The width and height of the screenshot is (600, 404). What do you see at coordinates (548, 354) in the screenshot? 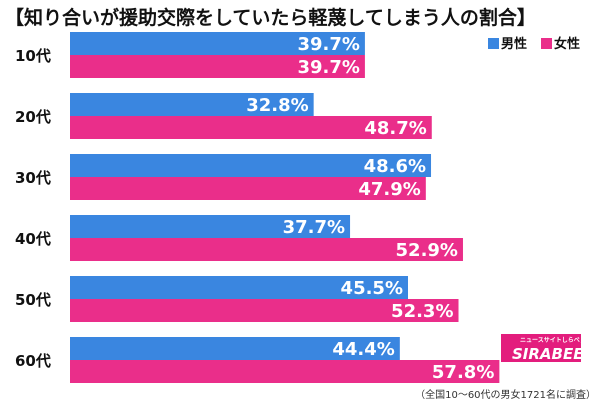
I see `logo-wordmark: SIRABEE` at bounding box center [548, 354].